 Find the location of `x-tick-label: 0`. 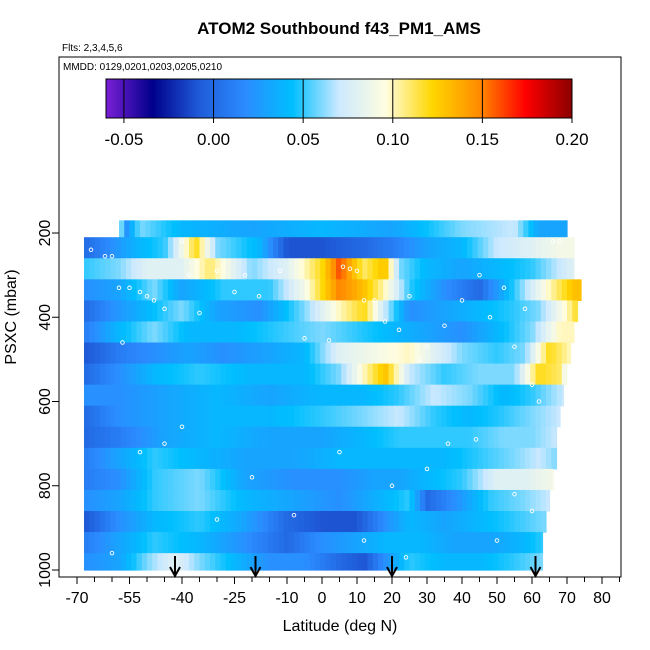

x-tick-label: 0 is located at coordinates (322, 598).